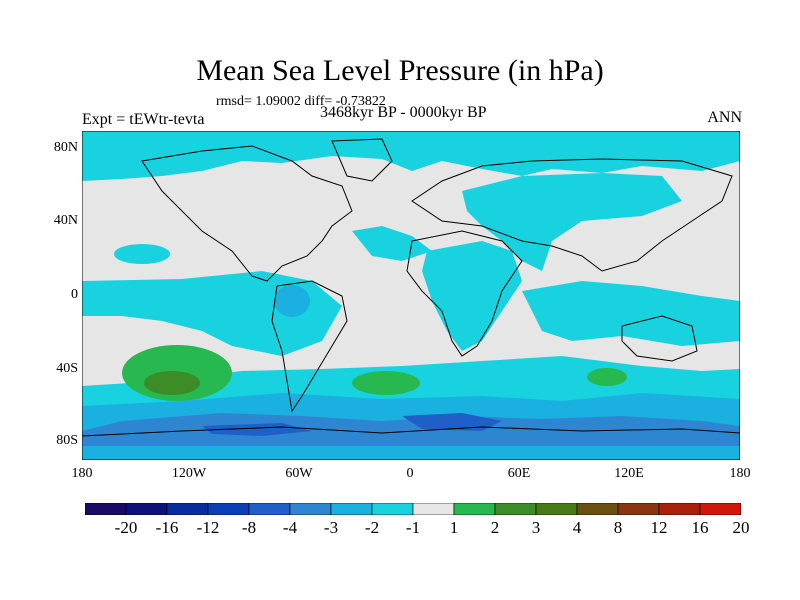 Image resolution: width=800 pixels, height=600 pixels. Describe the element at coordinates (372, 527) in the screenshot. I see `colorbar-label: -2` at that location.